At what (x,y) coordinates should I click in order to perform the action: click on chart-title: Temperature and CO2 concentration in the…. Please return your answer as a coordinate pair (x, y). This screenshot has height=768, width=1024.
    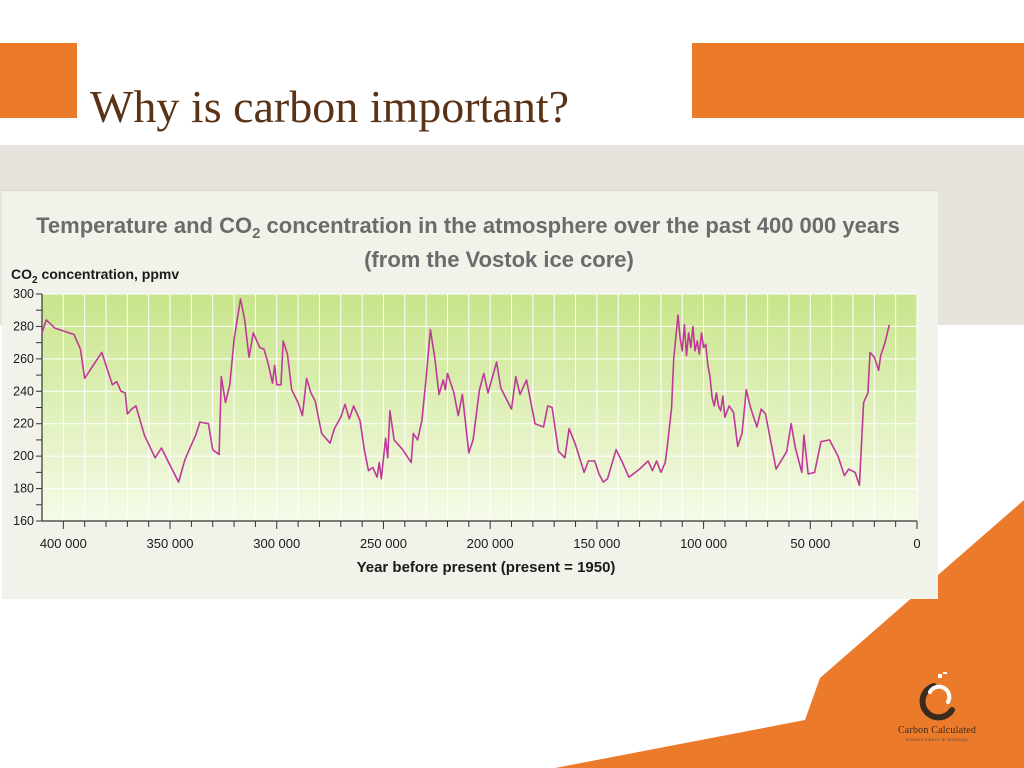
    Looking at the image, I should click on (468, 227).